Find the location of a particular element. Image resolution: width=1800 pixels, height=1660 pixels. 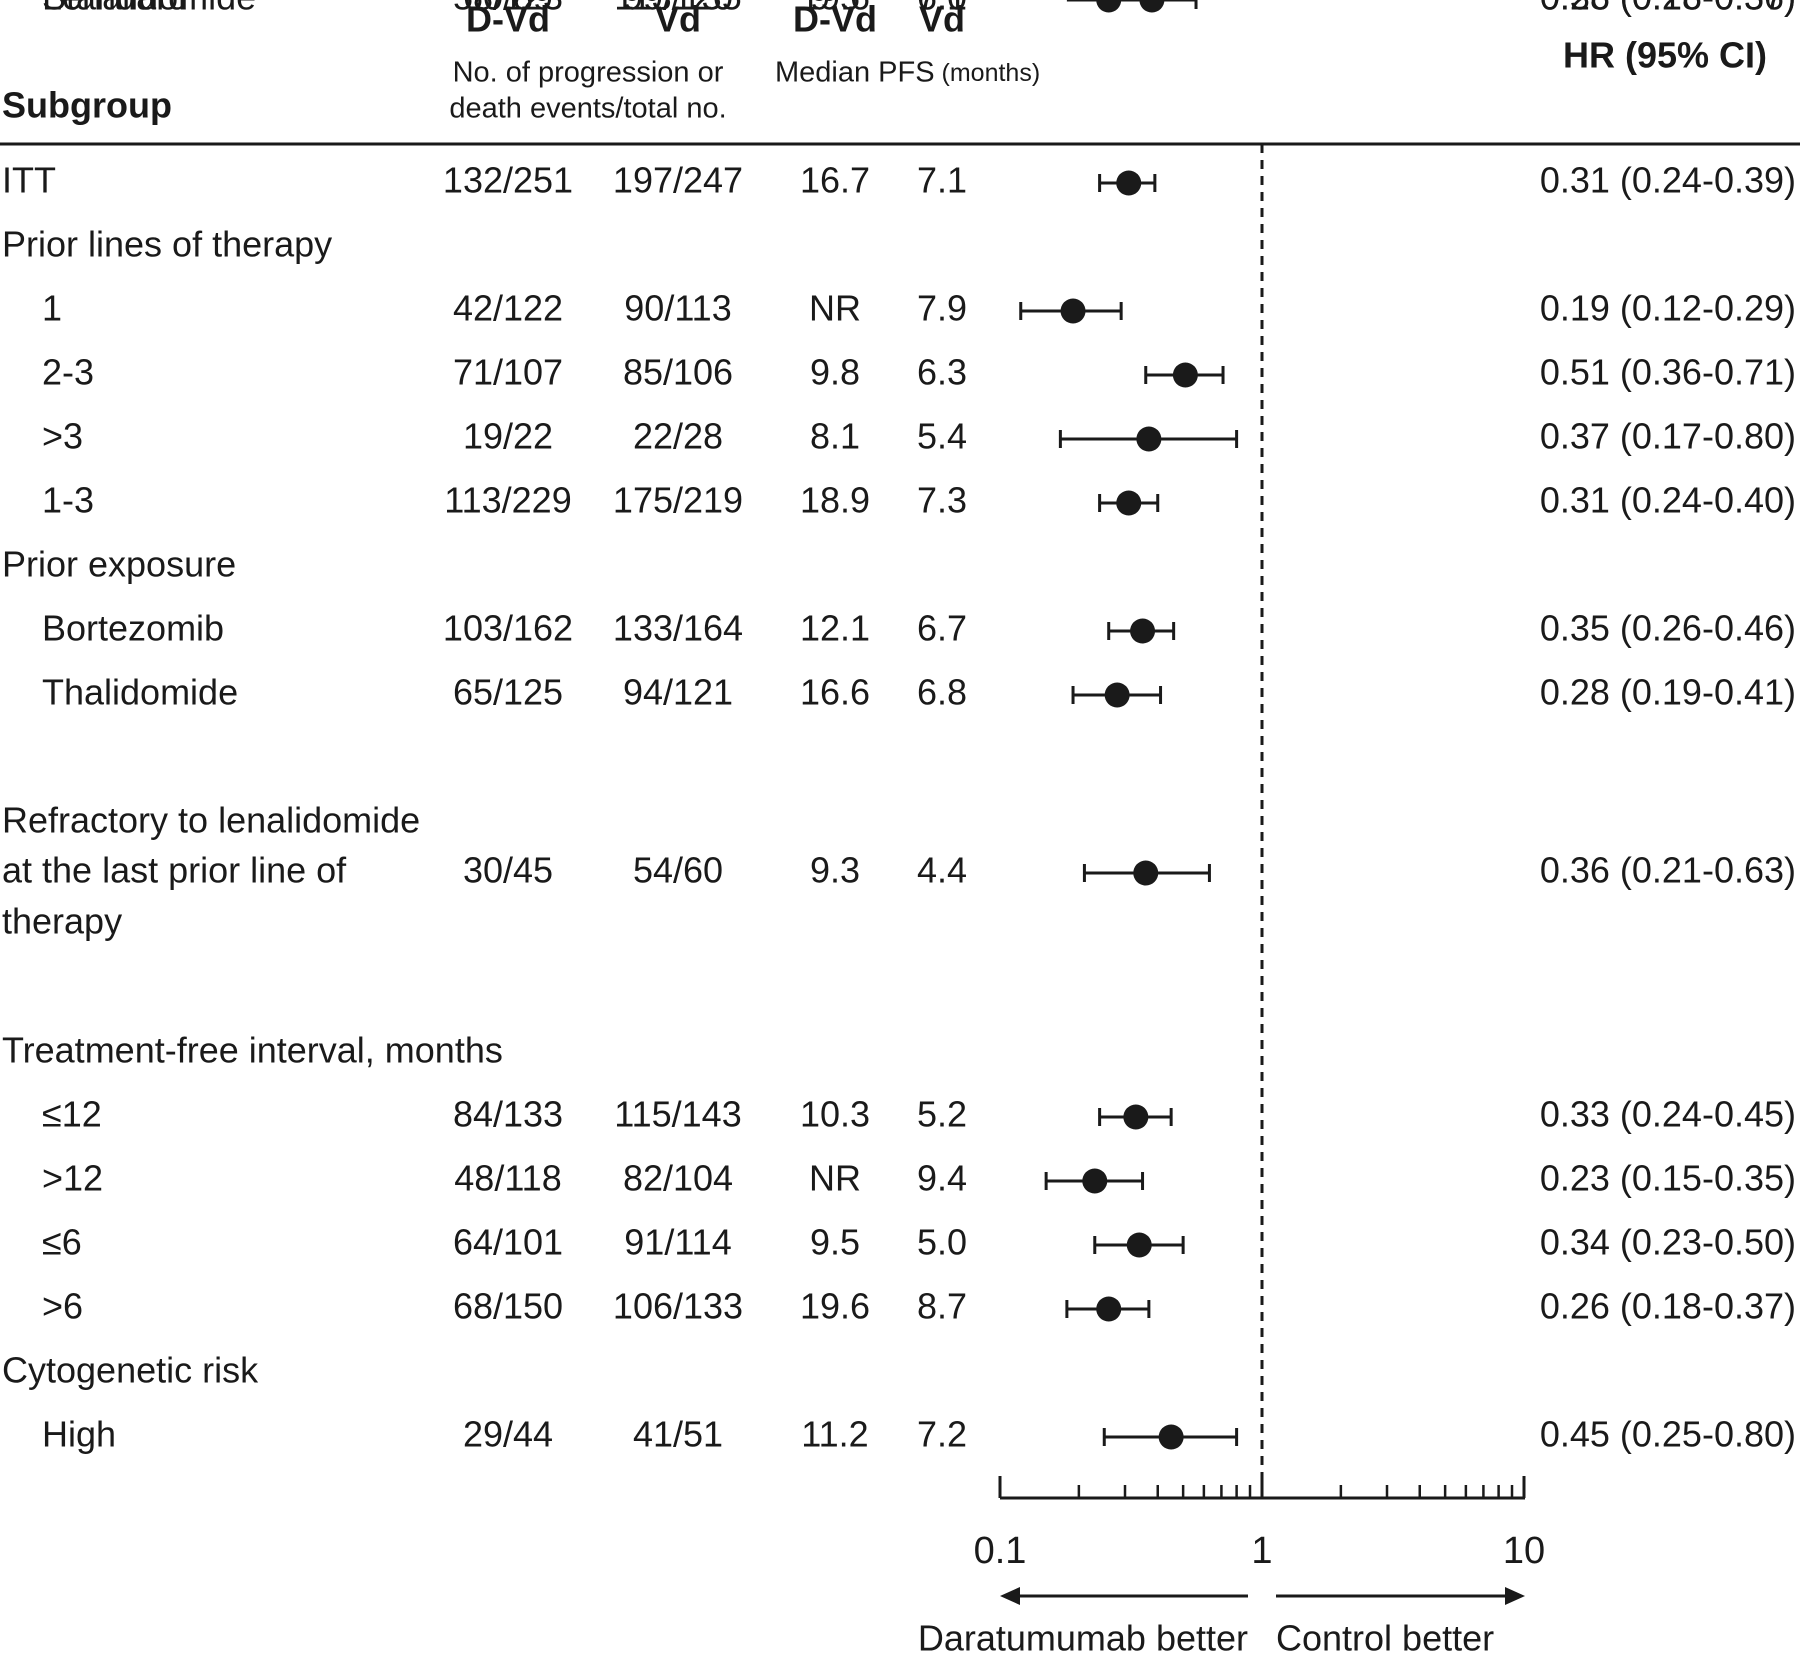

group-header-row: Treatment-free interval, months is located at coordinates (252, 1050).